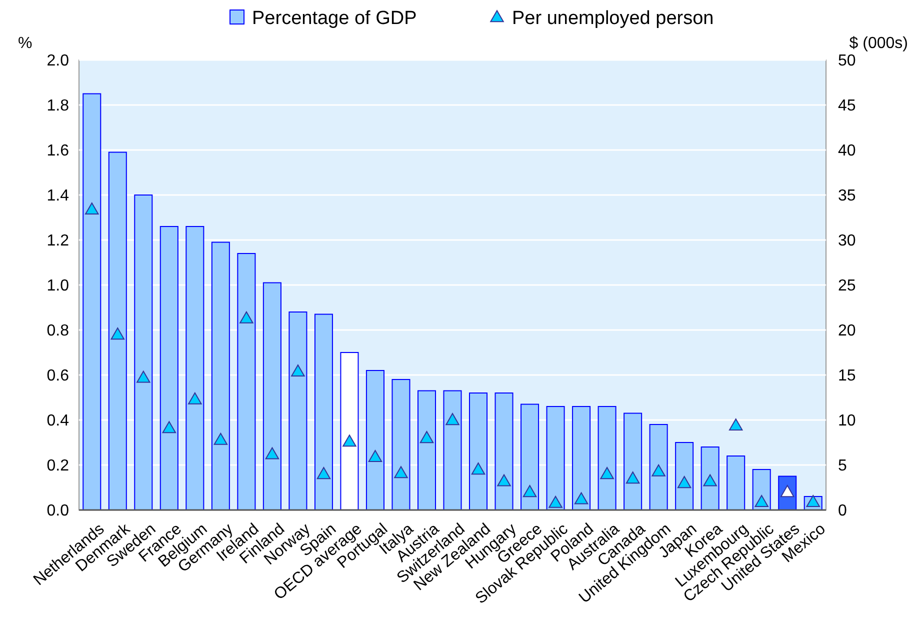  Describe the element at coordinates (58, 106) in the screenshot. I see `y-tick-label: 1.8` at that location.